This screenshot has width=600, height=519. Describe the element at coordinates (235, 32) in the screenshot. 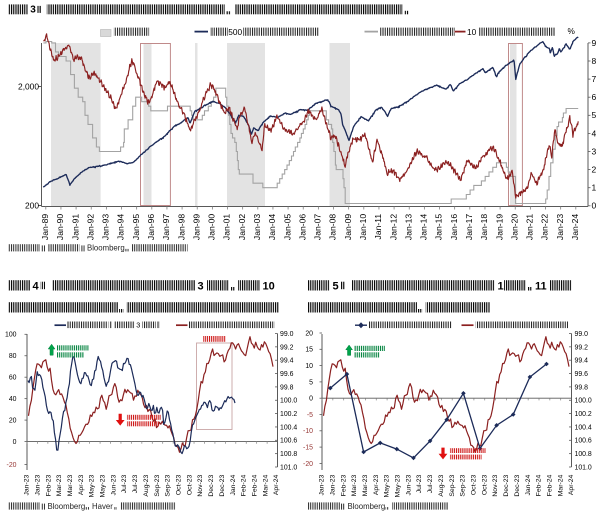

I see `svg-text: 500` at that location.